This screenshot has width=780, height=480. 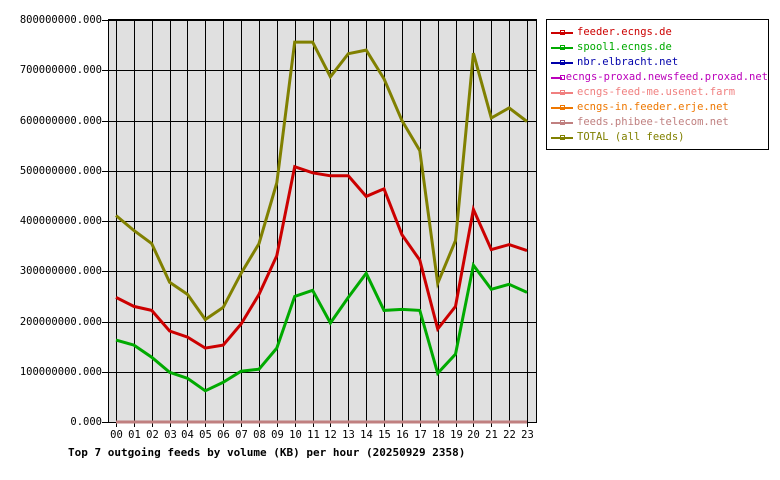 What do you see at coordinates (366, 435) in the screenshot?
I see `x-tick-label: 14` at bounding box center [366, 435].